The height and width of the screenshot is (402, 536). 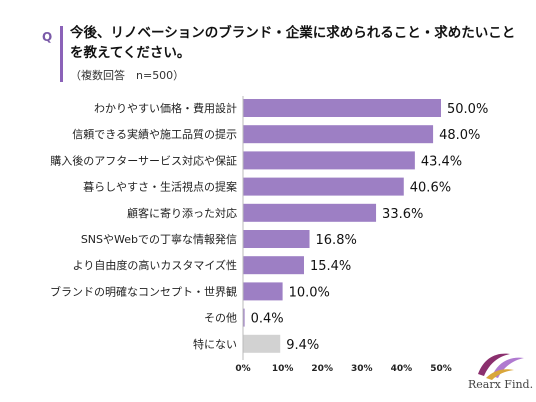 What do you see at coordinates (302, 345) in the screenshot?
I see `data-label: 9.4%` at bounding box center [302, 345].